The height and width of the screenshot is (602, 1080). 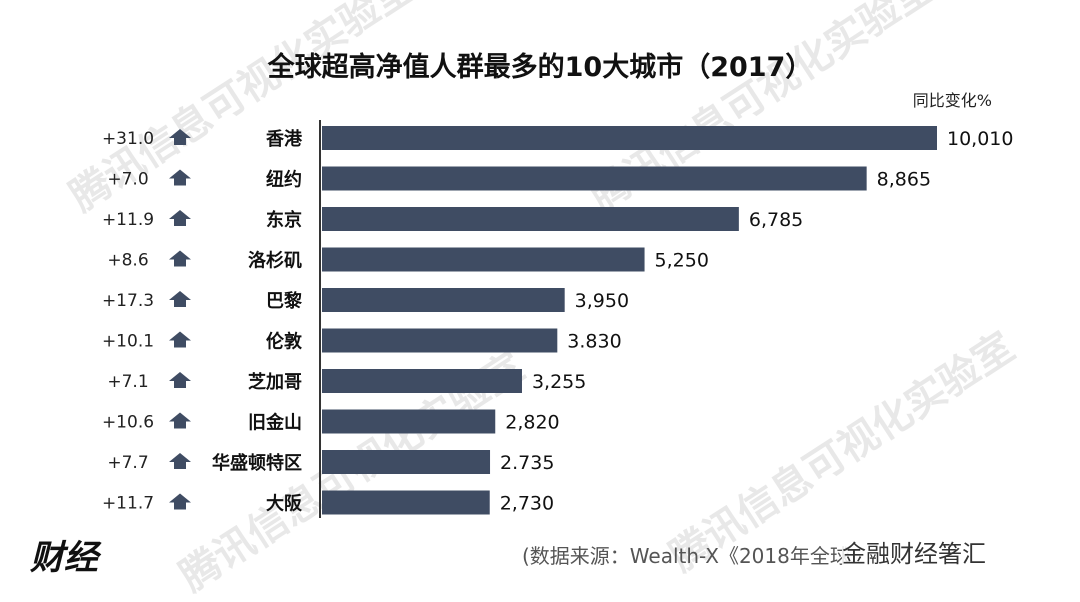 What do you see at coordinates (904, 180) in the screenshot?
I see `value-label: 8,865` at bounding box center [904, 180].